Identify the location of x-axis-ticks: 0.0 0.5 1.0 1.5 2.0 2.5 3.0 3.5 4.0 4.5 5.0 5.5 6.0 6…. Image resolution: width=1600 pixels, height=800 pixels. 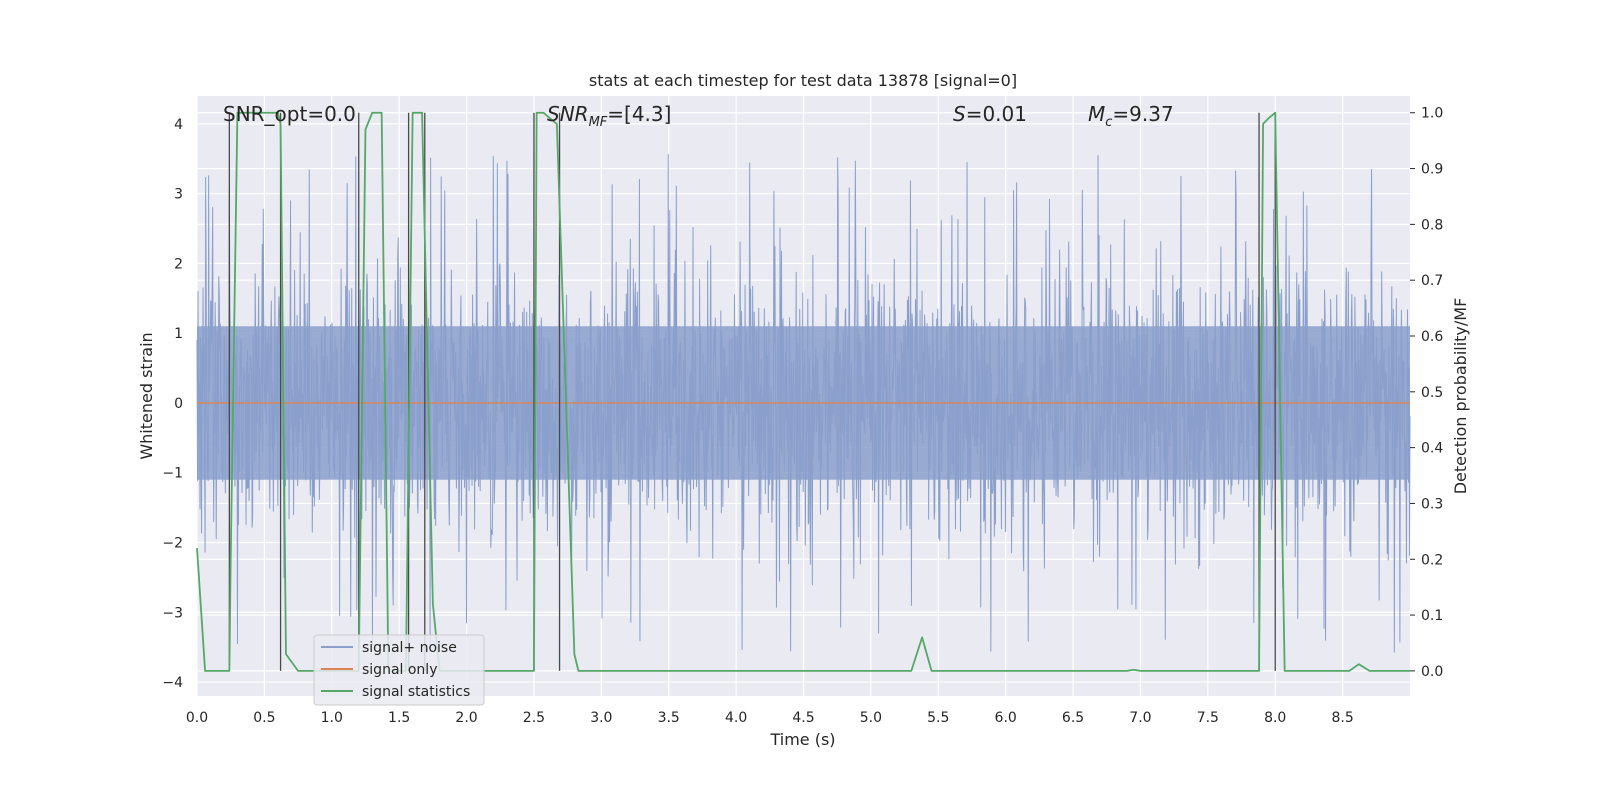
(770, 718).